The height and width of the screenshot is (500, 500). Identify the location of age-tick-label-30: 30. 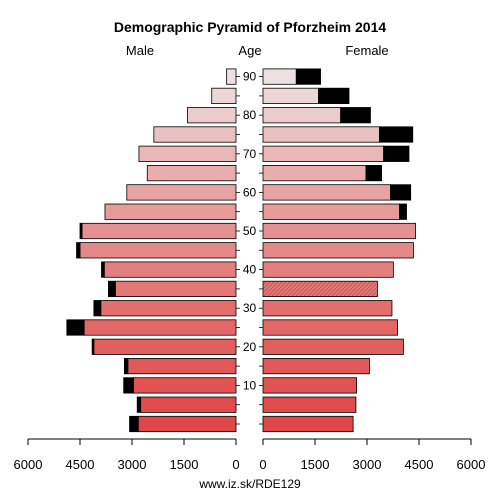
(250, 308).